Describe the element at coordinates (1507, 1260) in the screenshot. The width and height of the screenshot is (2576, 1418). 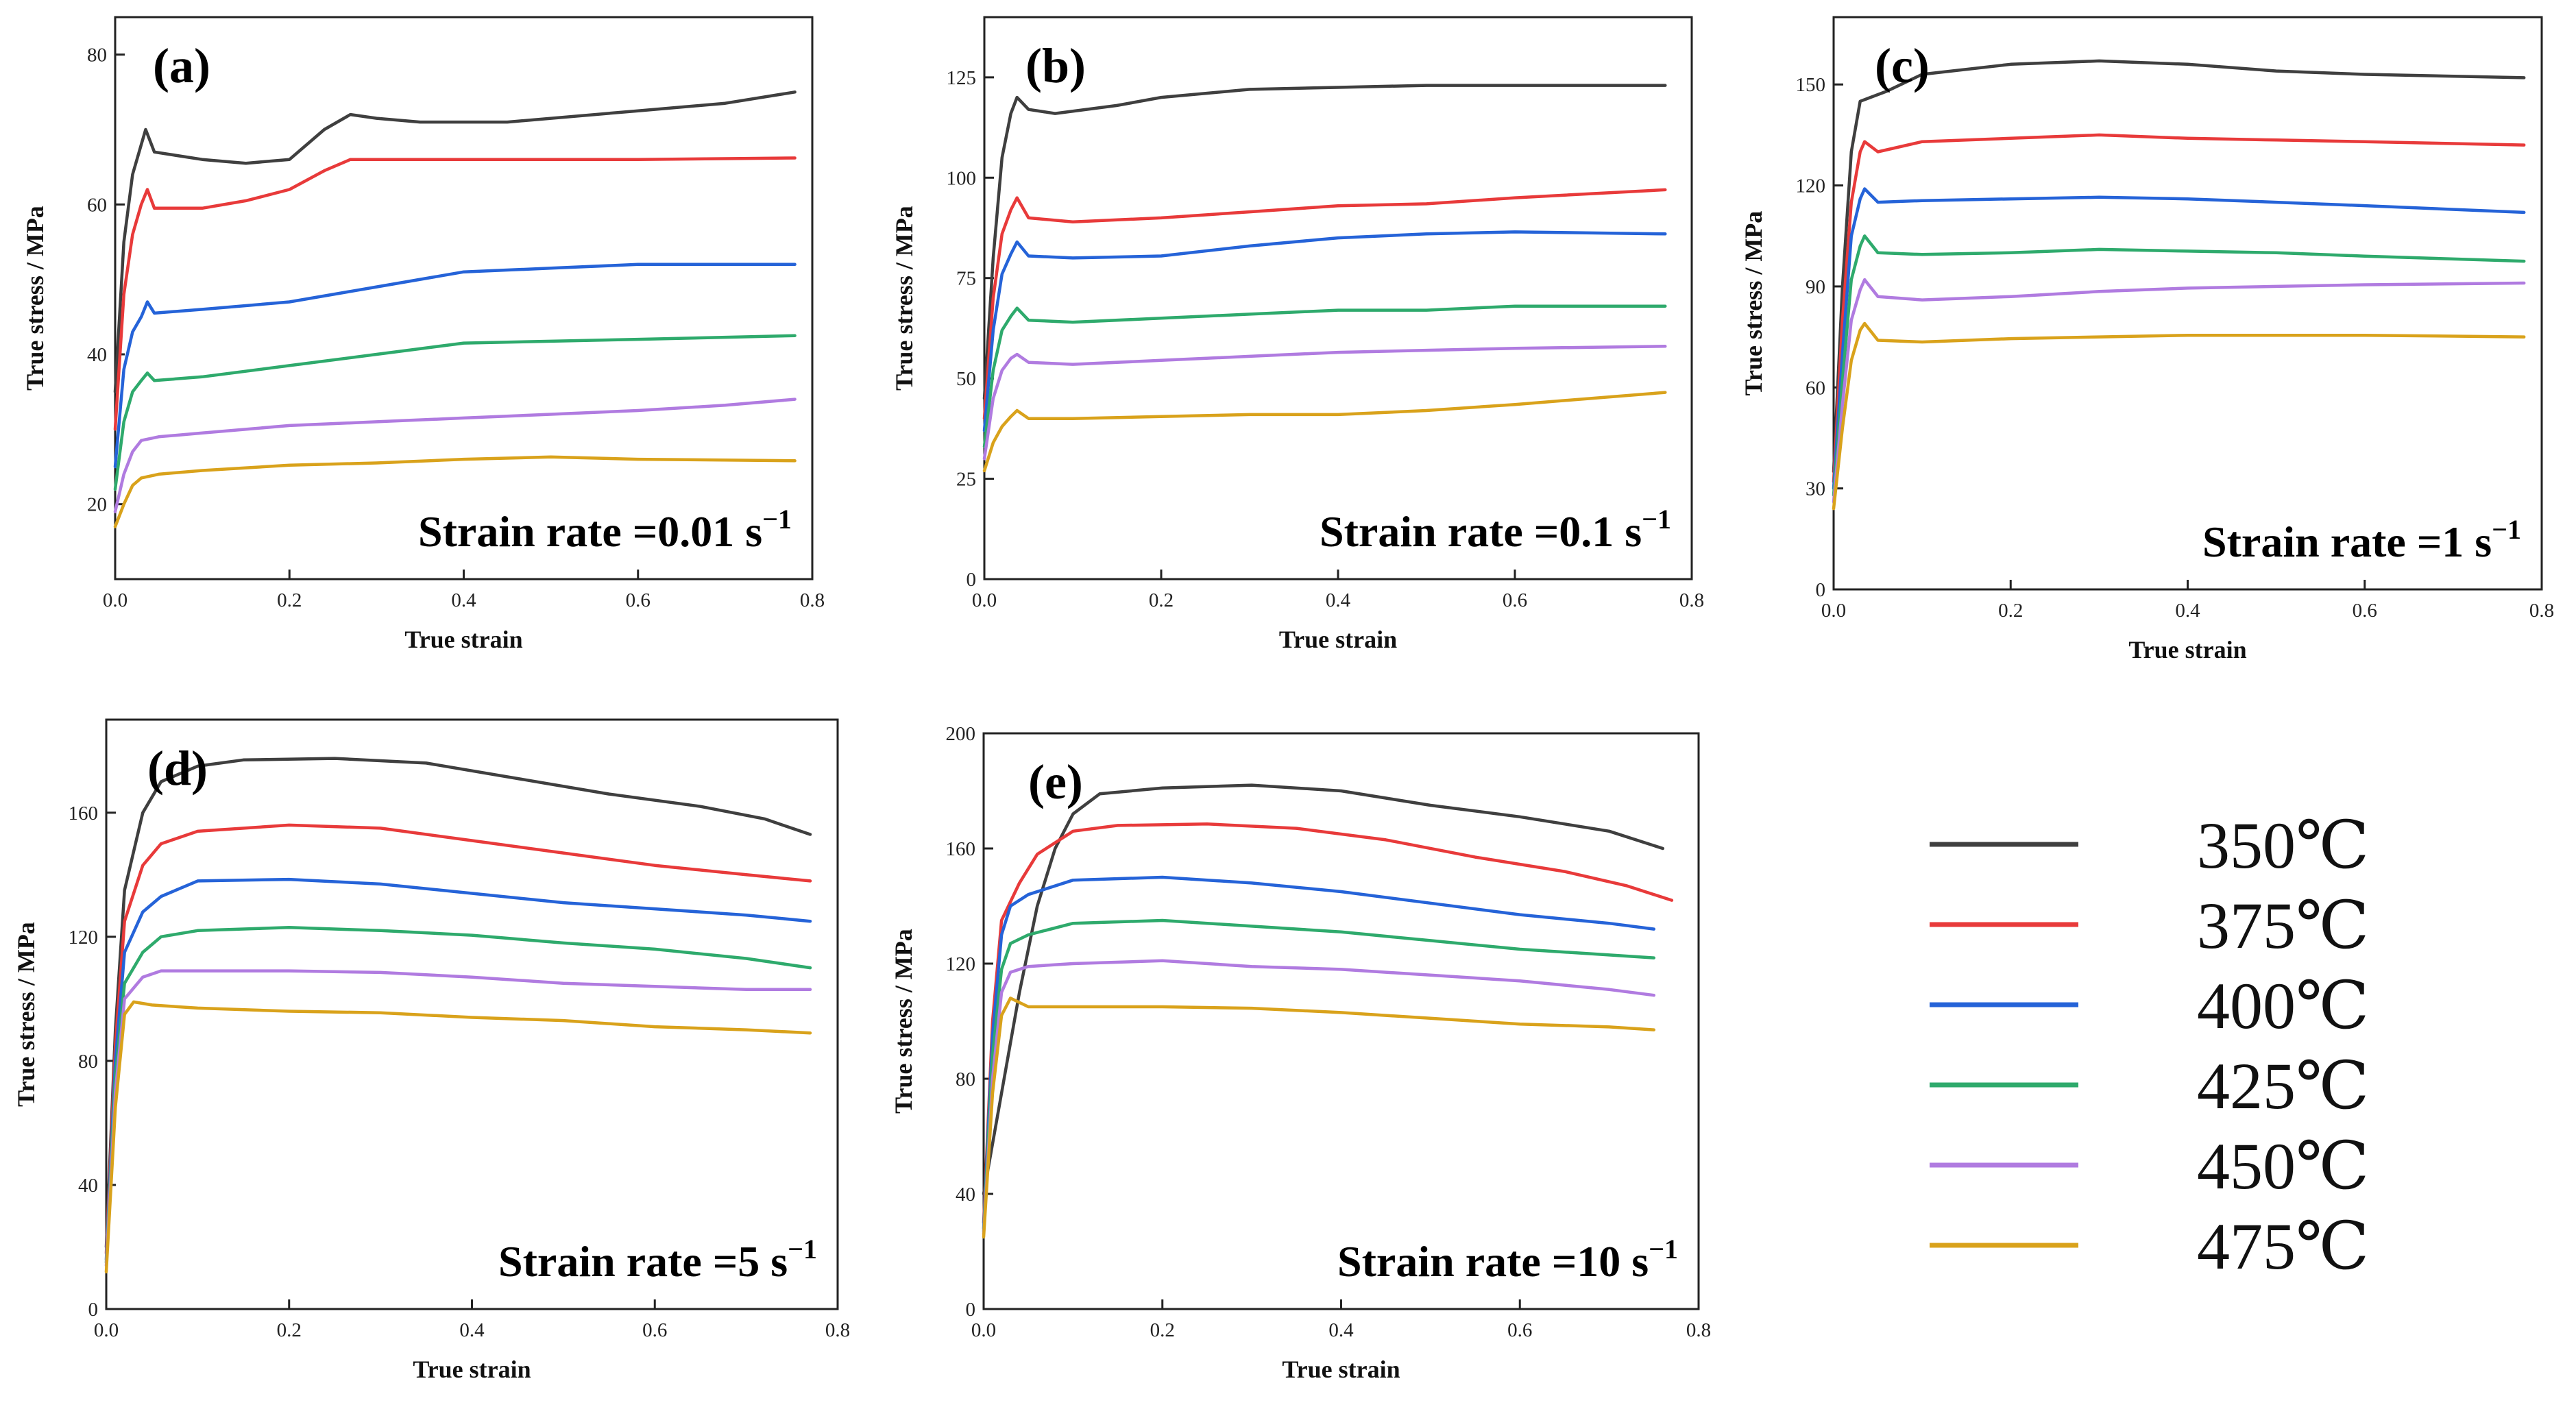
I see `strain-rate-label: Strain rate =10 s−1` at that location.